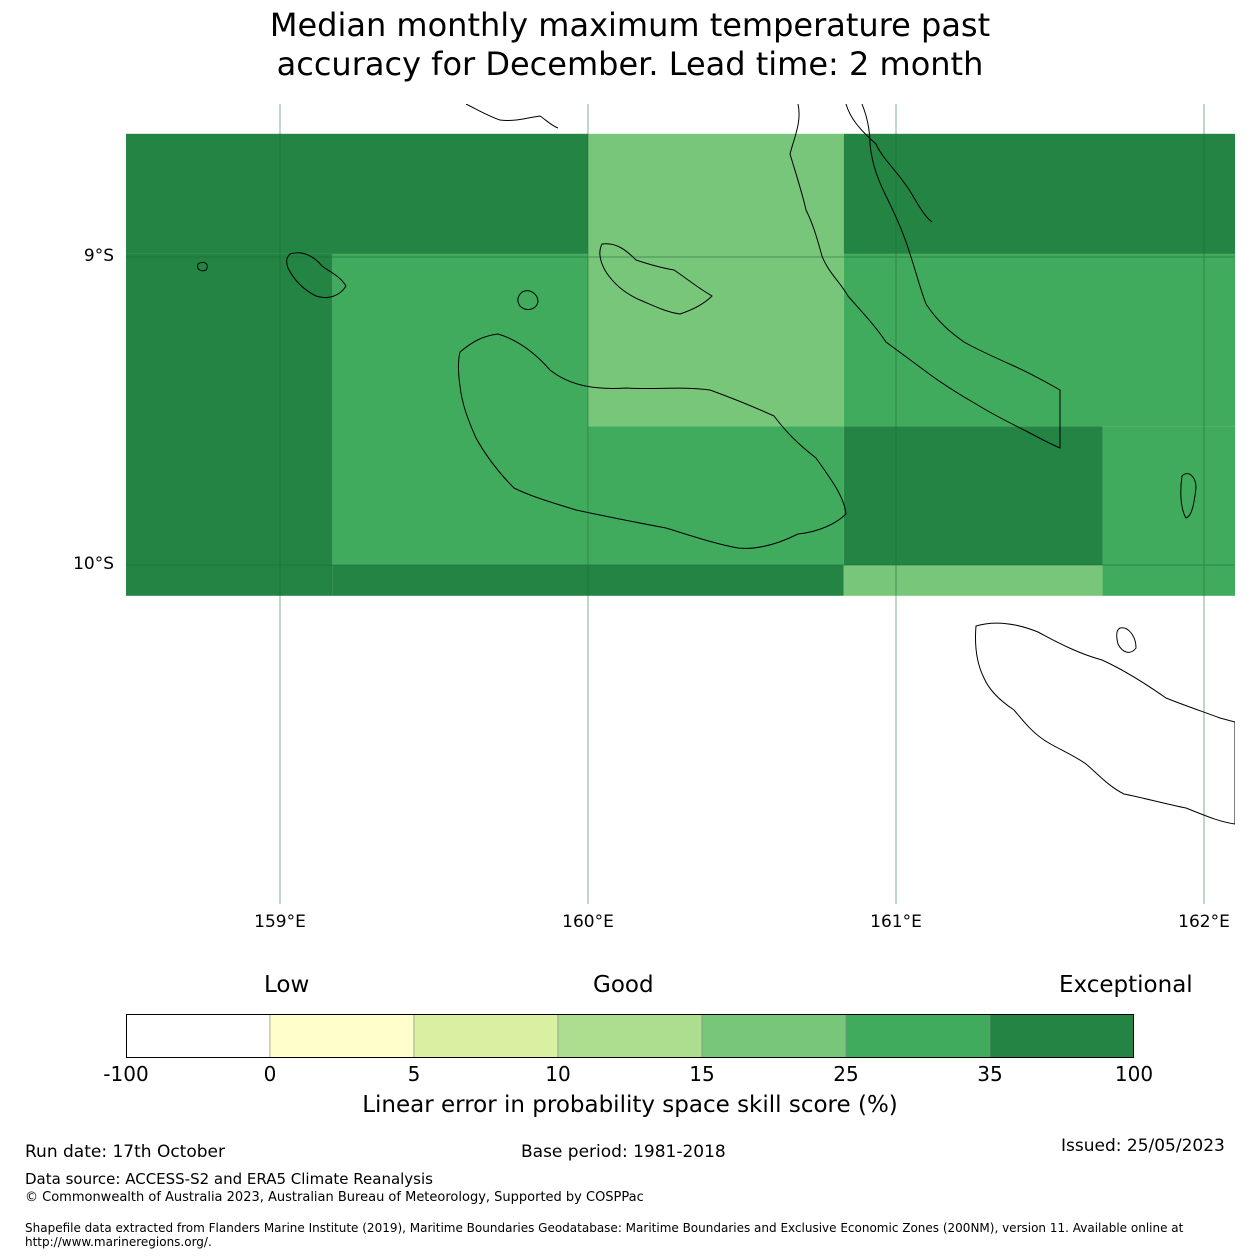 This screenshot has width=1260, height=1260. I want to click on coastline-top-left, so click(512, 116).